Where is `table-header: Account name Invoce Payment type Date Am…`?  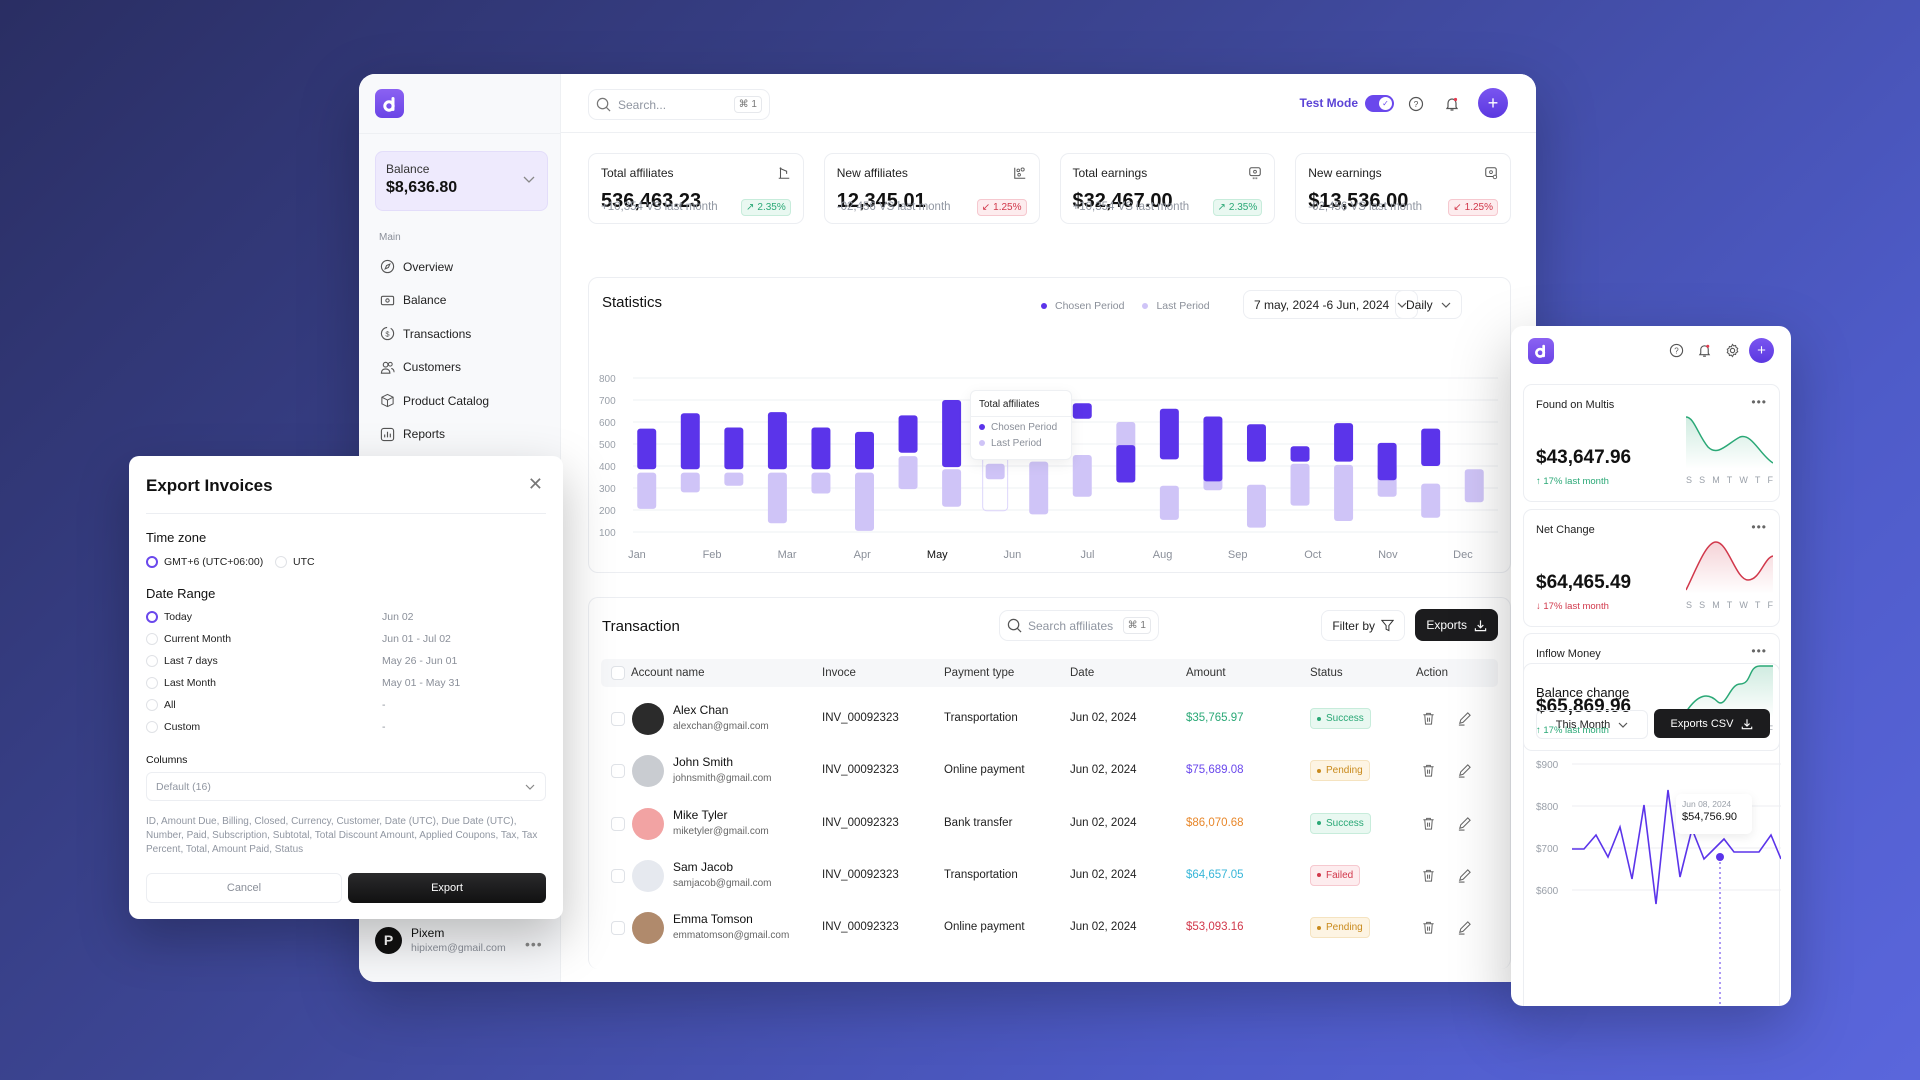 table-header: Account name Invoce Payment type Date Am… is located at coordinates (1049, 673).